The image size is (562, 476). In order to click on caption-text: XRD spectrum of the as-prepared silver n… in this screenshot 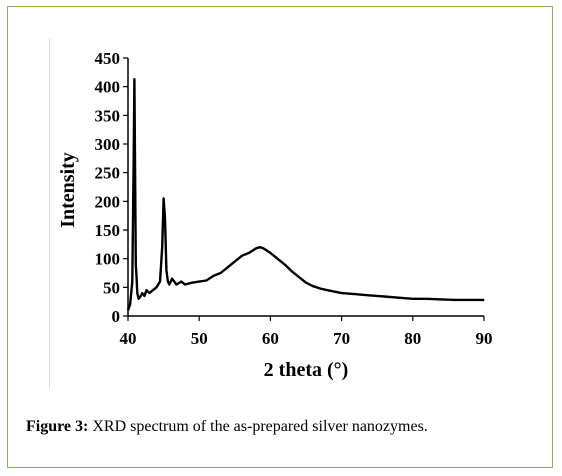, I will do `click(258, 426)`.